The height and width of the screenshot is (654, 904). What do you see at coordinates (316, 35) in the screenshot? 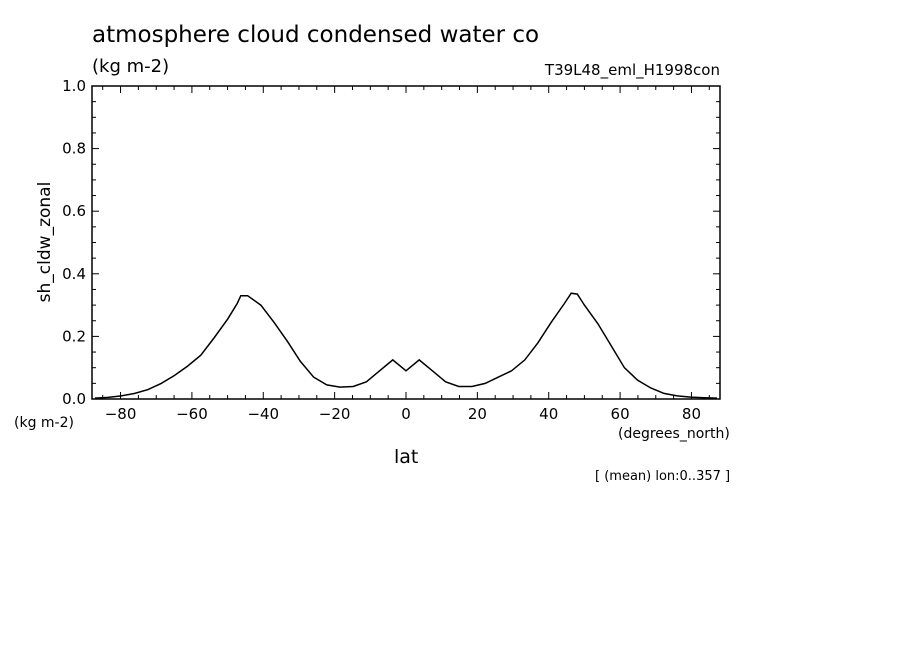
I see `chart-title: atmosphere cloud condensed water co` at bounding box center [316, 35].